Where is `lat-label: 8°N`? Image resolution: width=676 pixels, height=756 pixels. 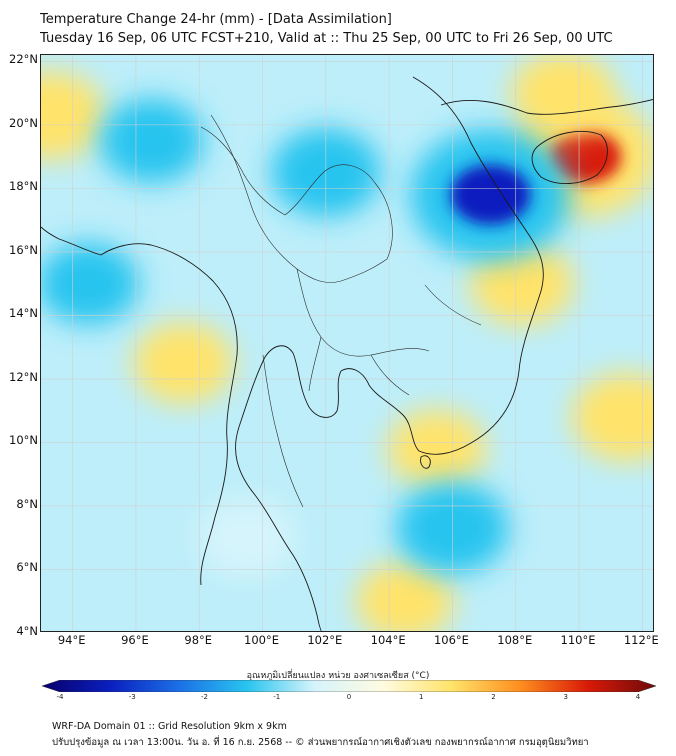 lat-label: 8°N is located at coordinates (27, 503).